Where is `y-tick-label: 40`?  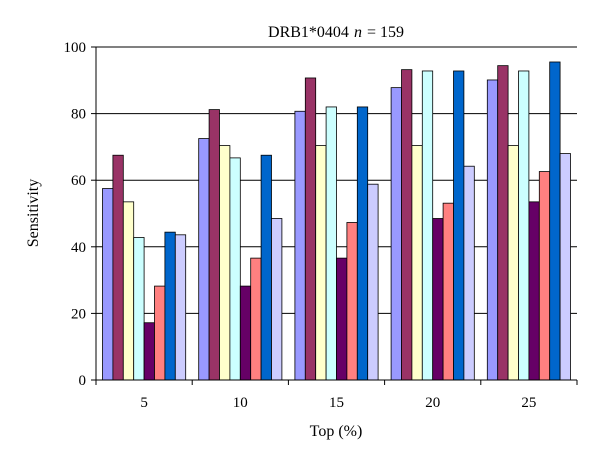 y-tick-label: 40 is located at coordinates (78, 248).